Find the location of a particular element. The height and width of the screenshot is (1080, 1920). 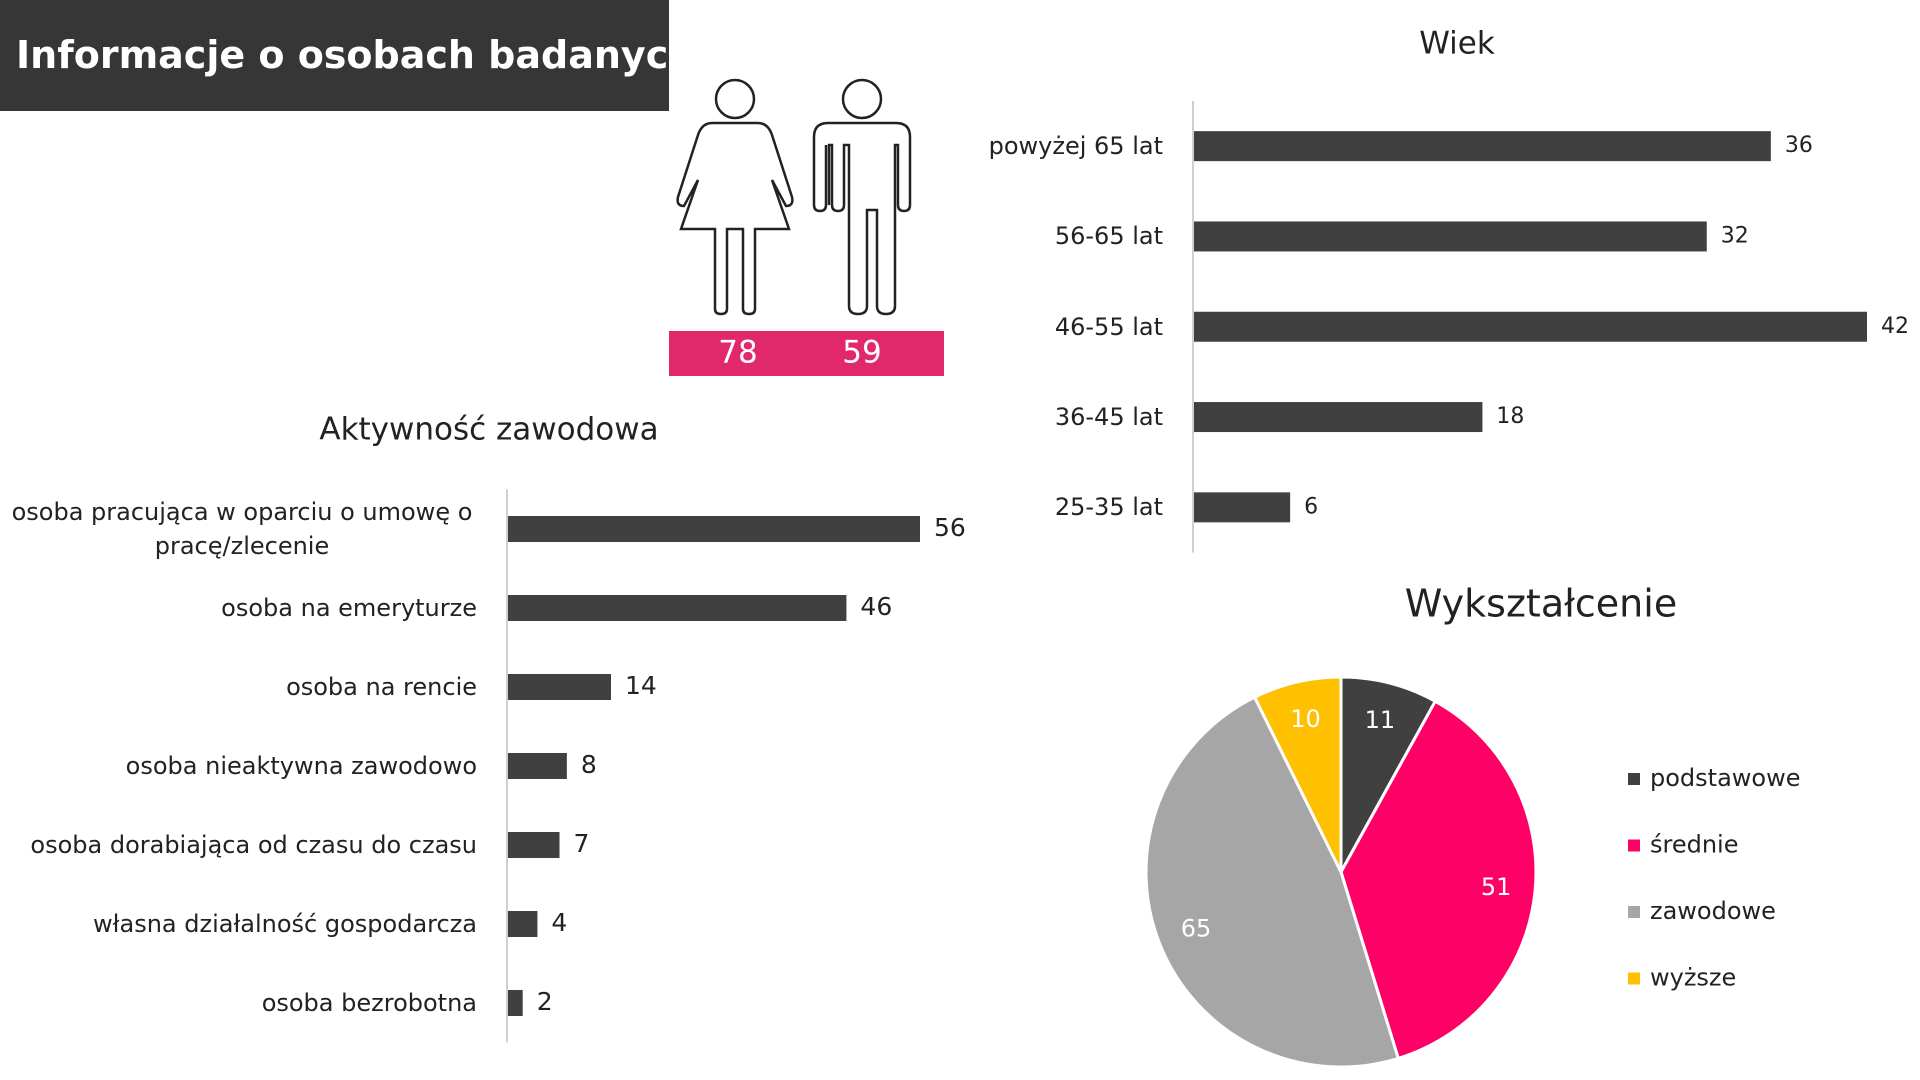

category-label: osoba nieaktywna zawodowo is located at coordinates (301, 766).